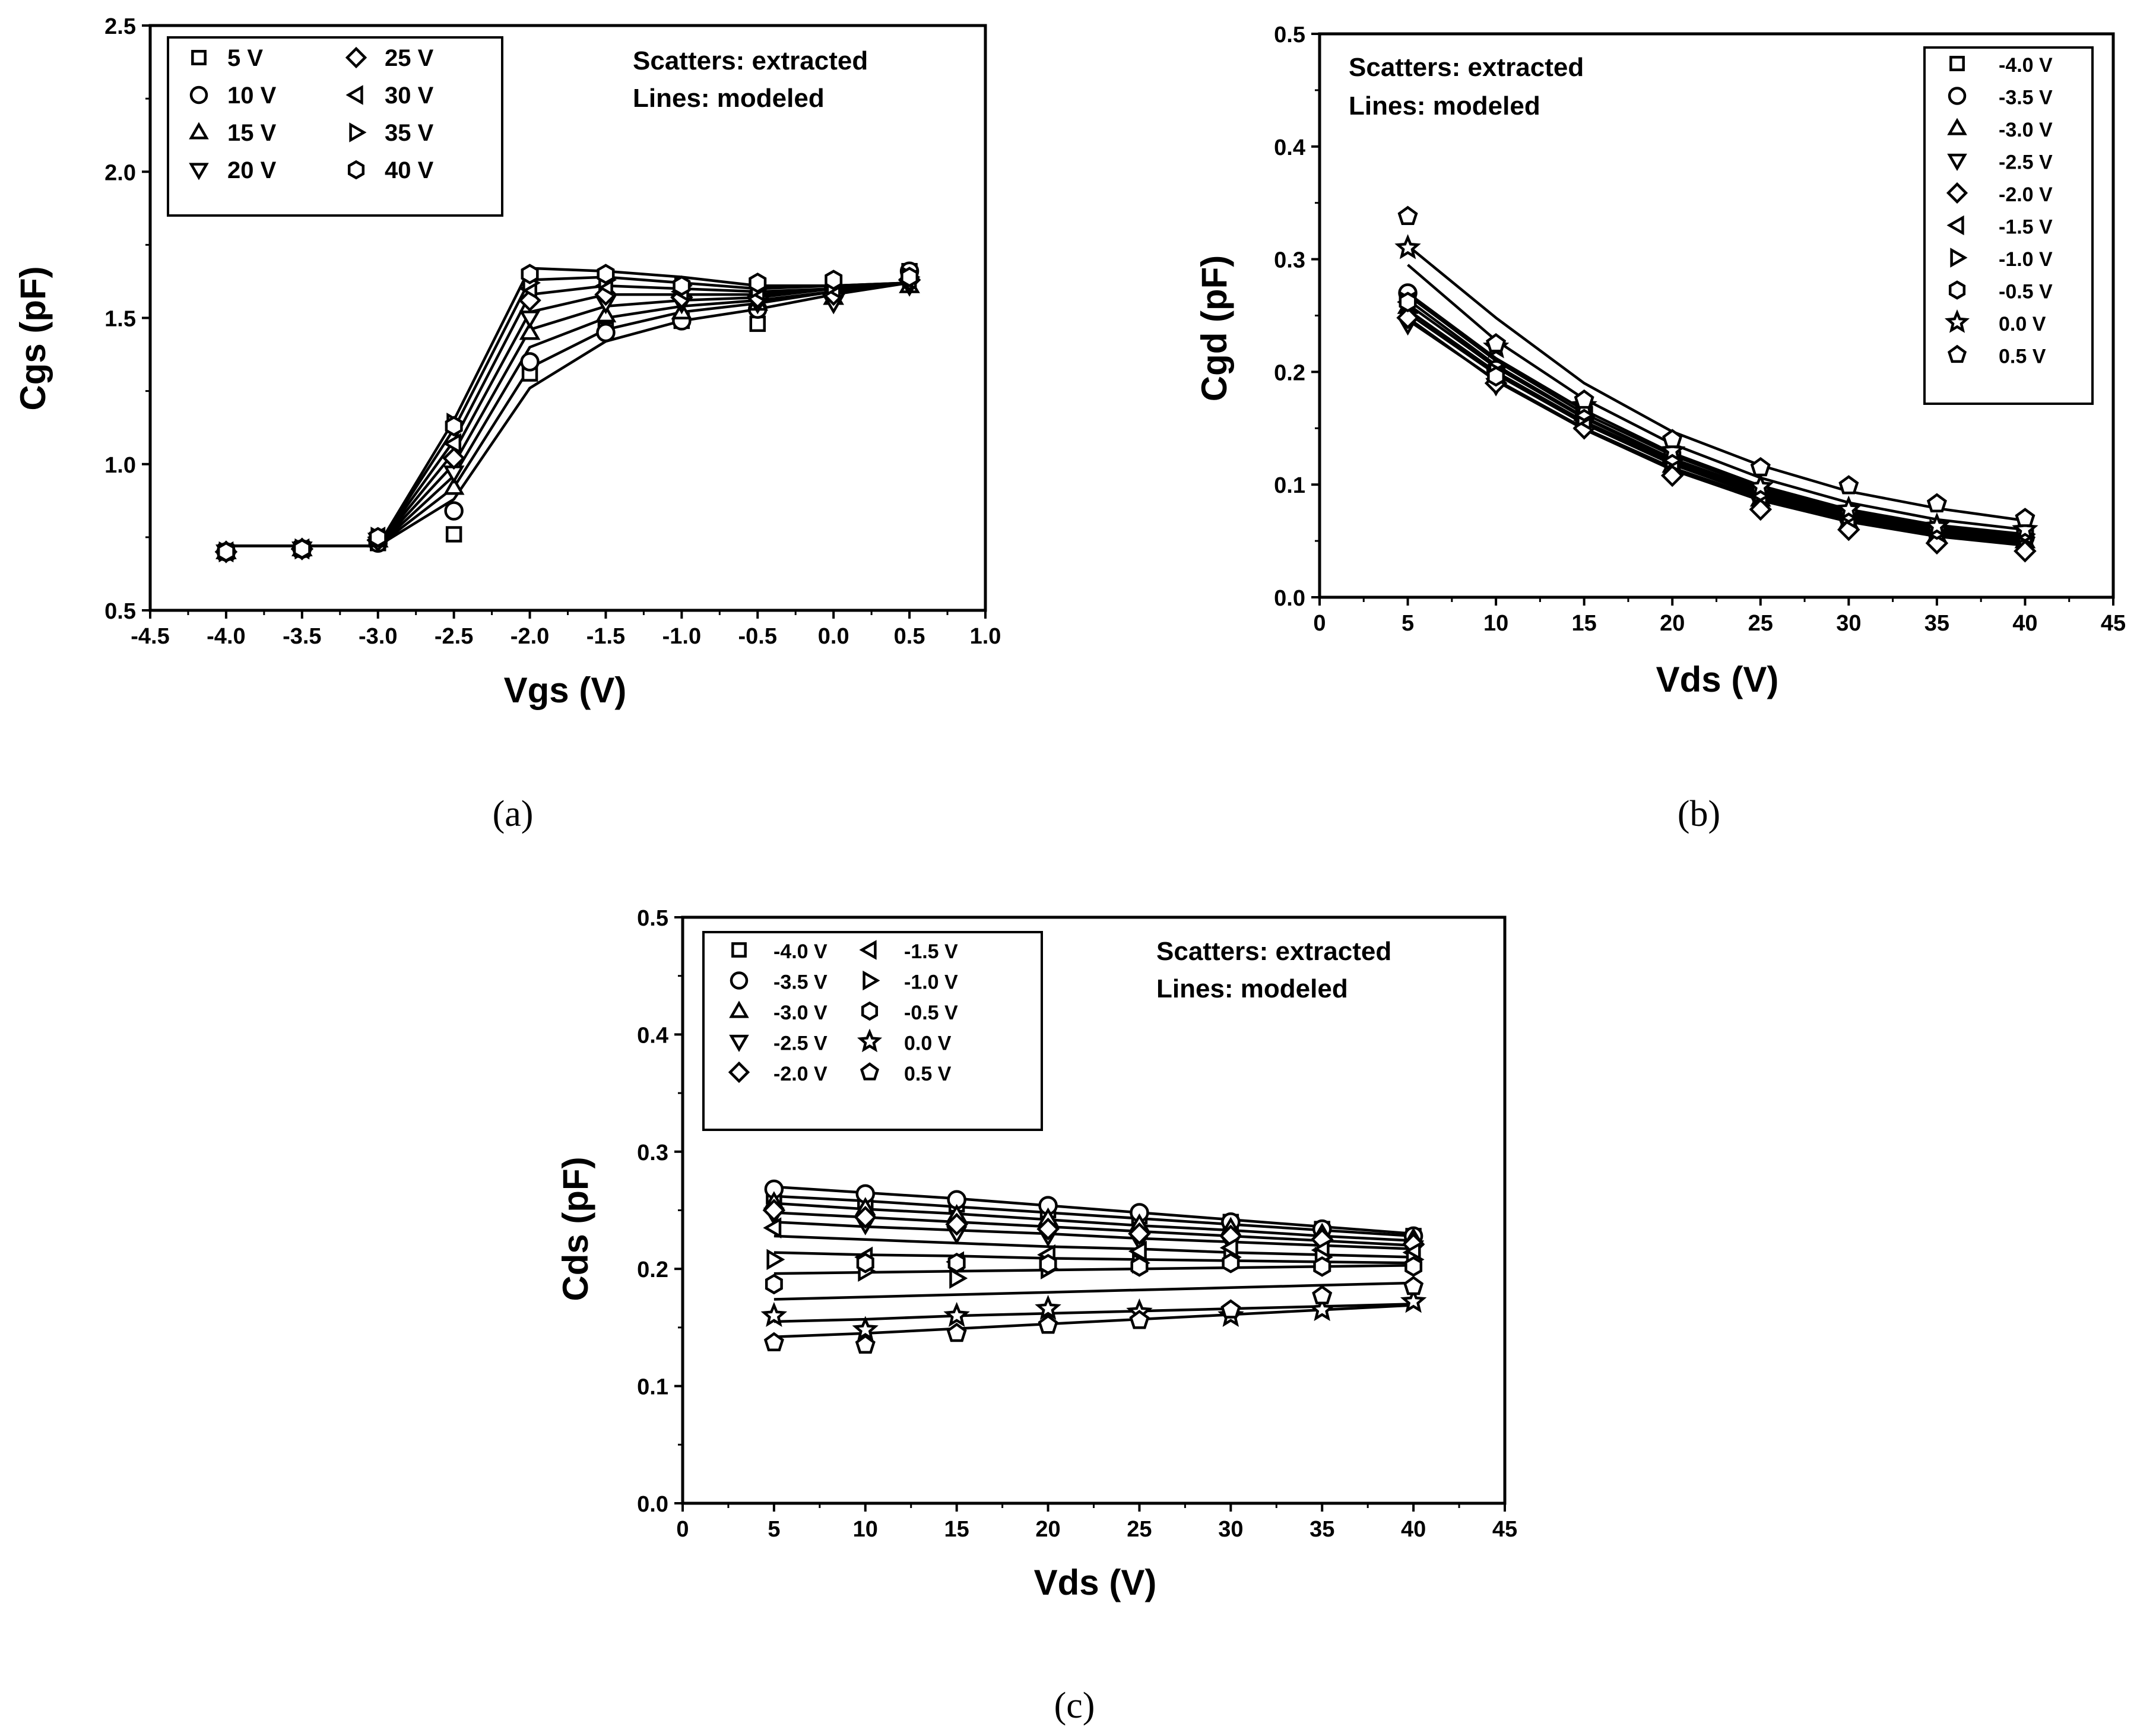 This screenshot has height=1736, width=2137. What do you see at coordinates (452, 444) in the screenshot?
I see `panel-a-point-triangle-left` at bounding box center [452, 444].